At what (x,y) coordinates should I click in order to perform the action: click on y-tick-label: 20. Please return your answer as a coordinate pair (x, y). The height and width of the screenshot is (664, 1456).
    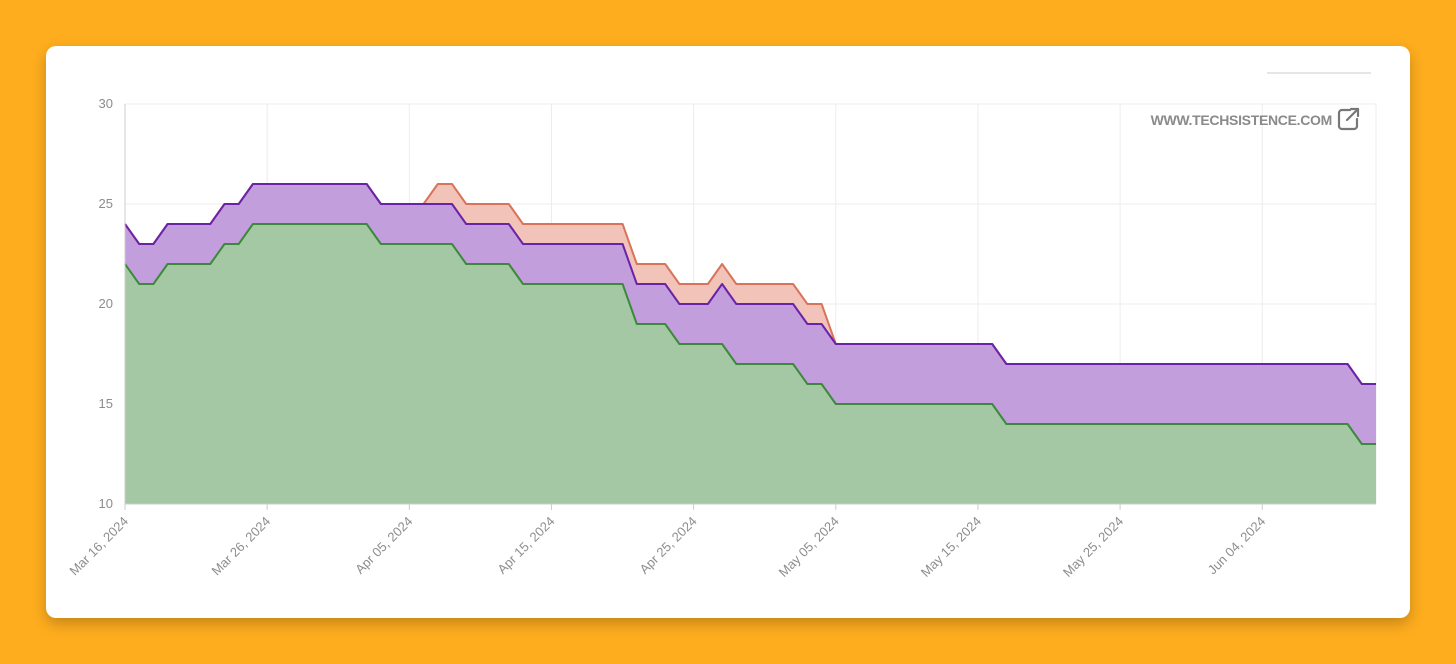
    Looking at the image, I should click on (106, 303).